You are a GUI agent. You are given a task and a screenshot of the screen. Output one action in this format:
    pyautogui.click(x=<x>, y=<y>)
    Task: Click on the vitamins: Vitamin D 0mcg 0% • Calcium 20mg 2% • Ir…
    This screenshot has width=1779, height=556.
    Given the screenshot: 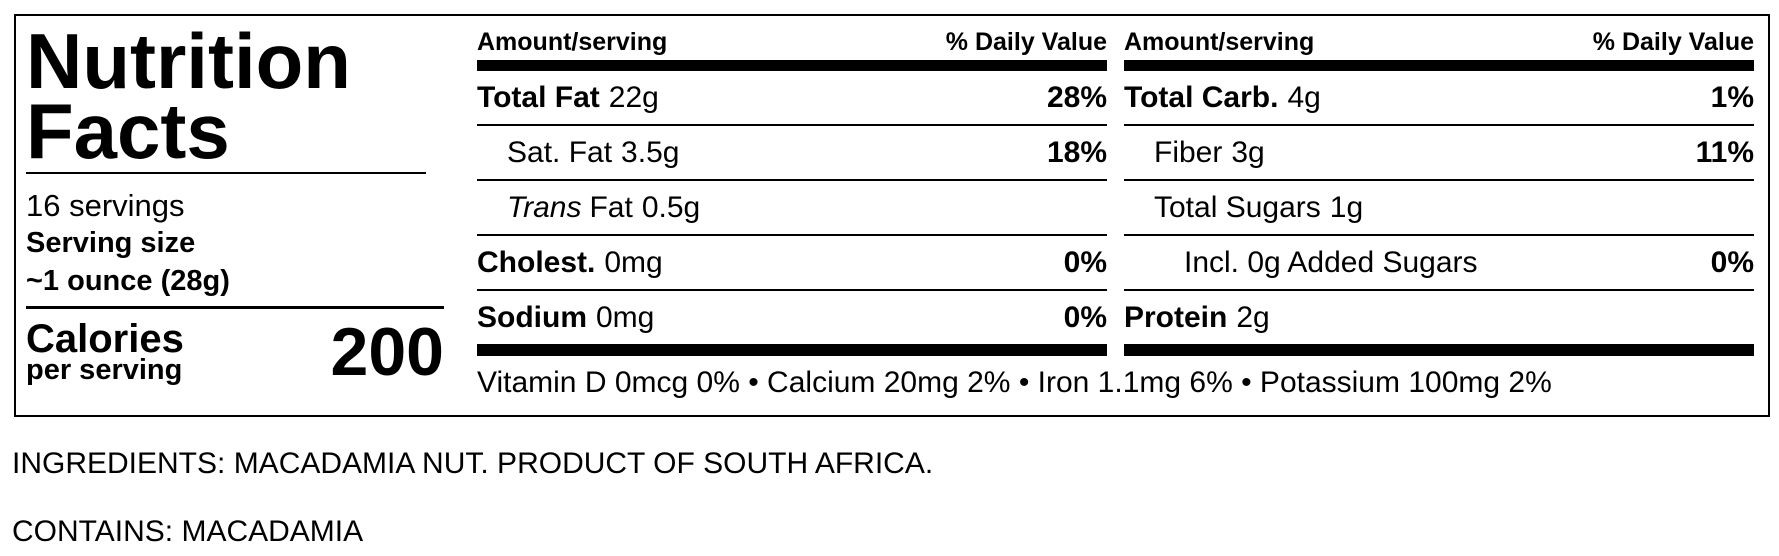 What is the action you would take?
    pyautogui.click(x=1014, y=382)
    